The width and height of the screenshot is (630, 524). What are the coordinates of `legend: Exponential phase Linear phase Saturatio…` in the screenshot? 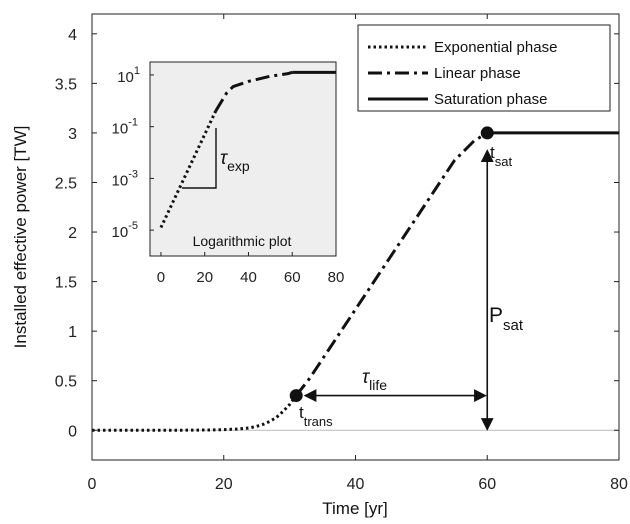 It's located at (484, 68).